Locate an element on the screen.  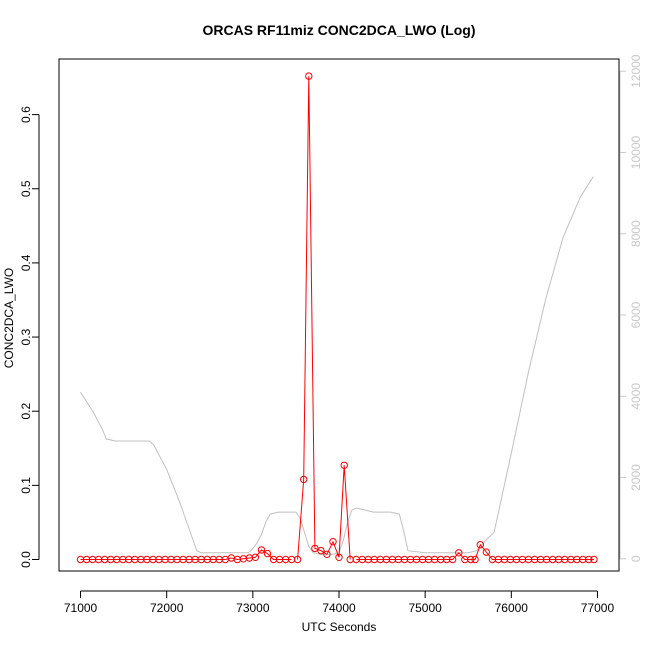
x-tick-label: 76000 is located at coordinates (512, 608).